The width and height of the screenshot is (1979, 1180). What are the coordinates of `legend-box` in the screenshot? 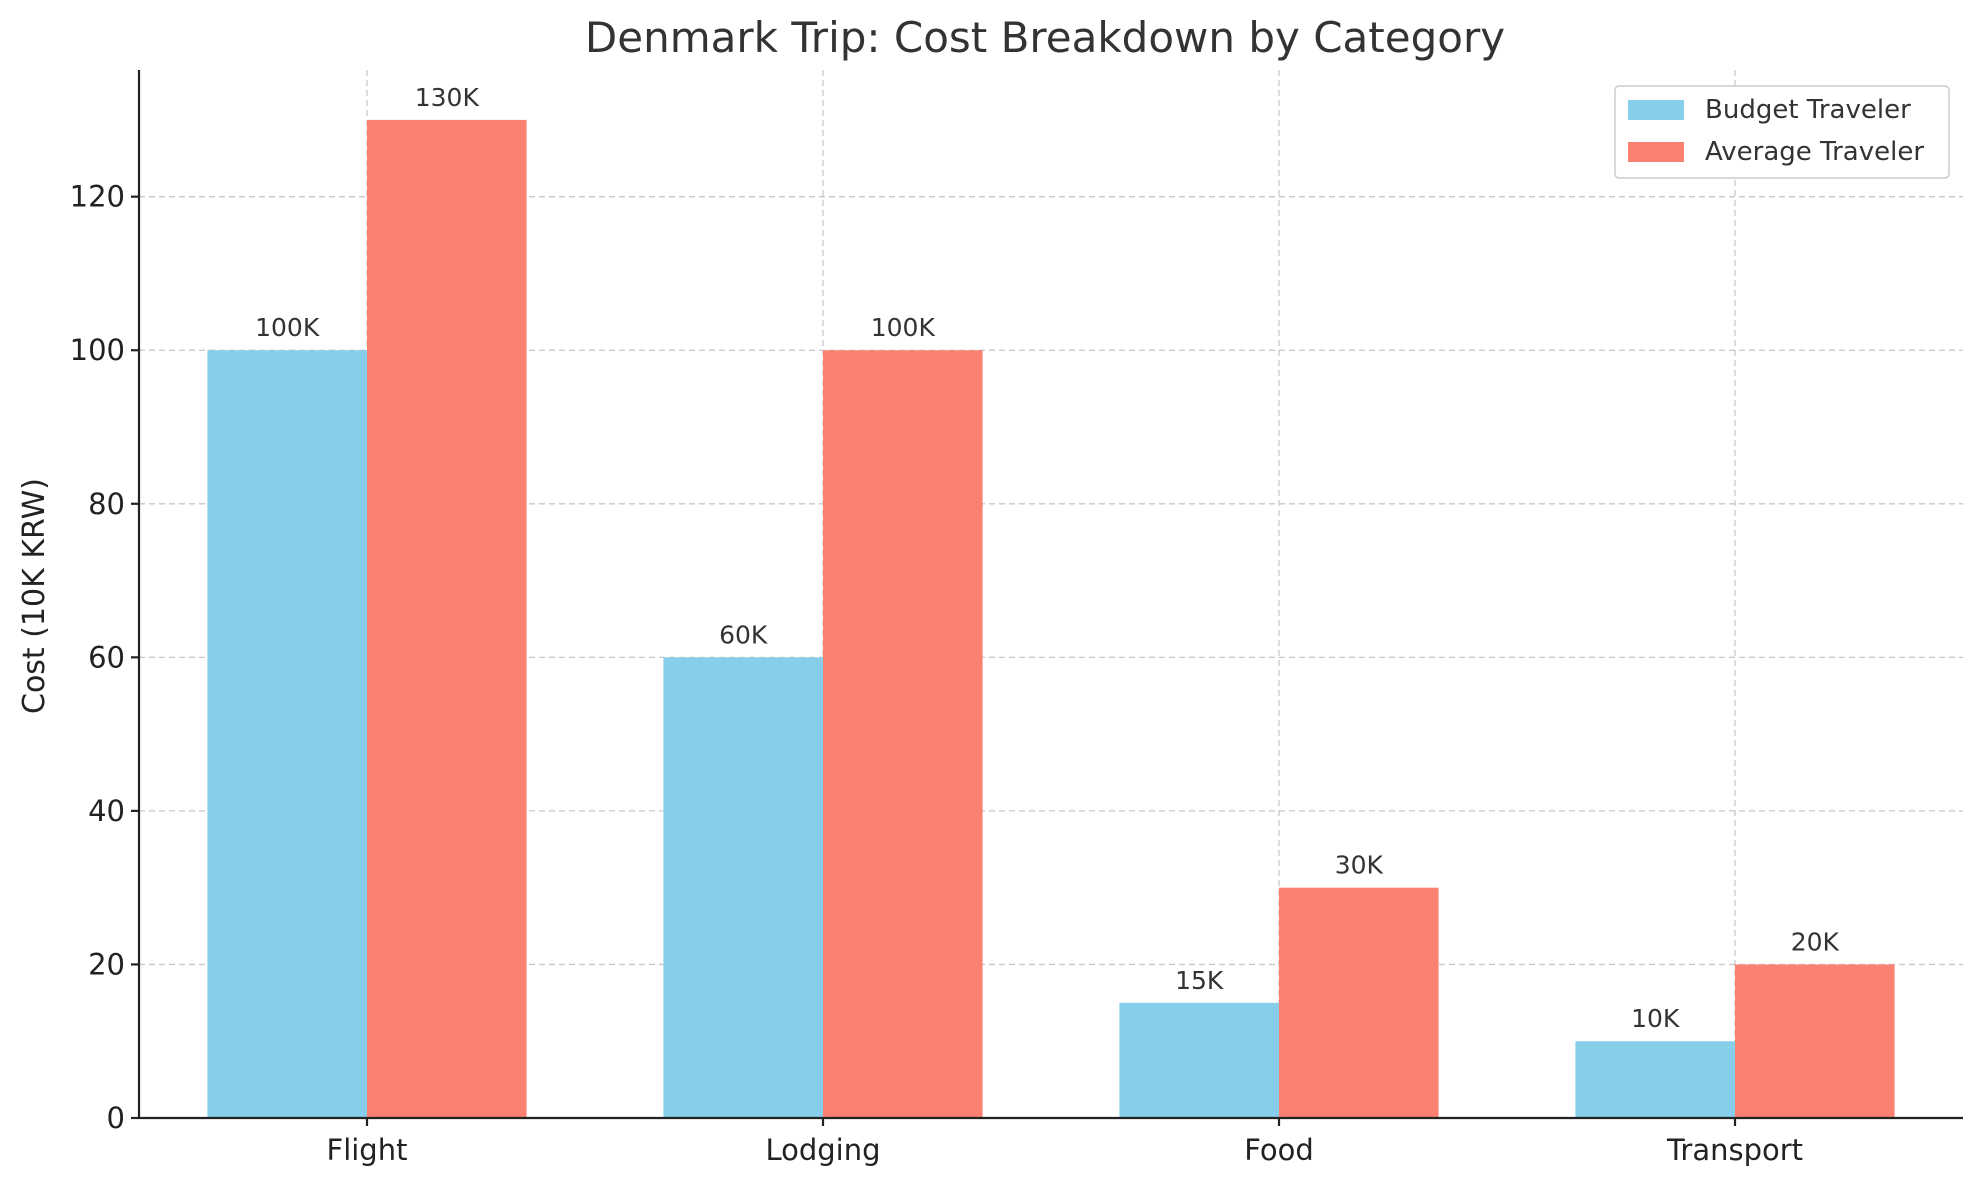 It's located at (1782, 132).